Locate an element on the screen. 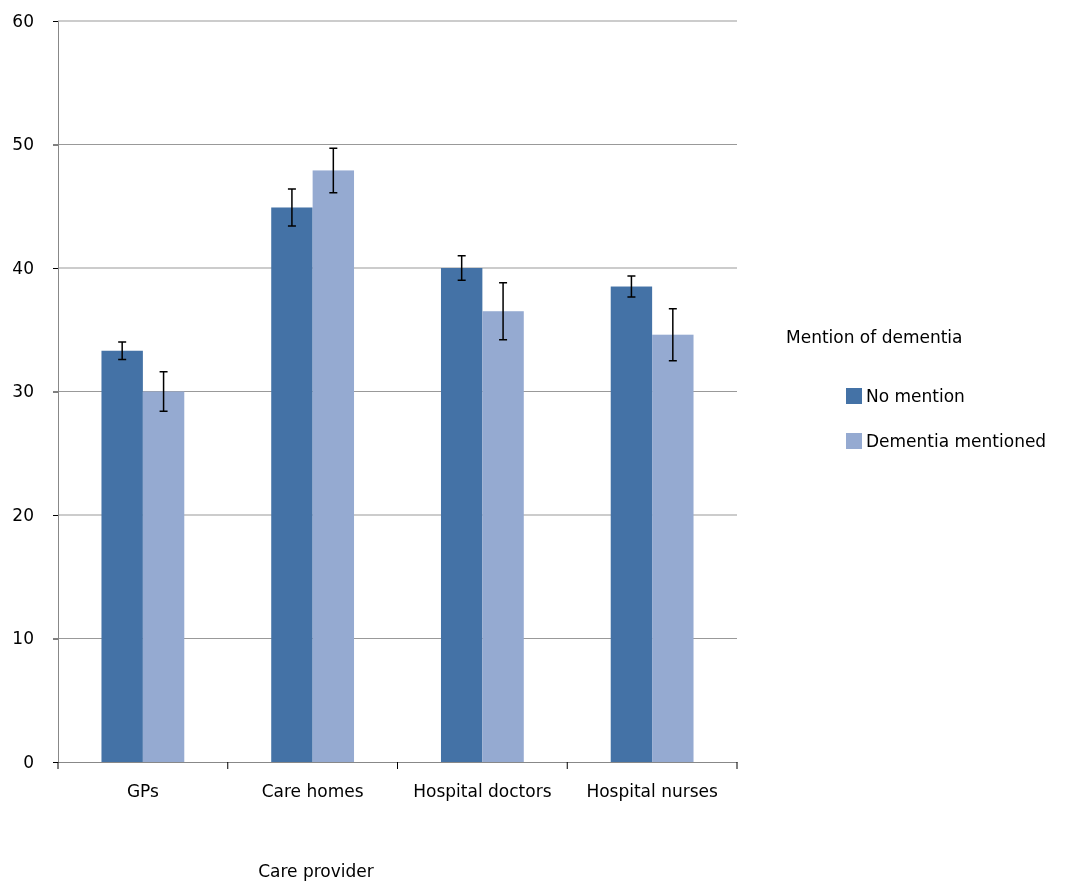  x-tick-label: GPs is located at coordinates (143, 791).